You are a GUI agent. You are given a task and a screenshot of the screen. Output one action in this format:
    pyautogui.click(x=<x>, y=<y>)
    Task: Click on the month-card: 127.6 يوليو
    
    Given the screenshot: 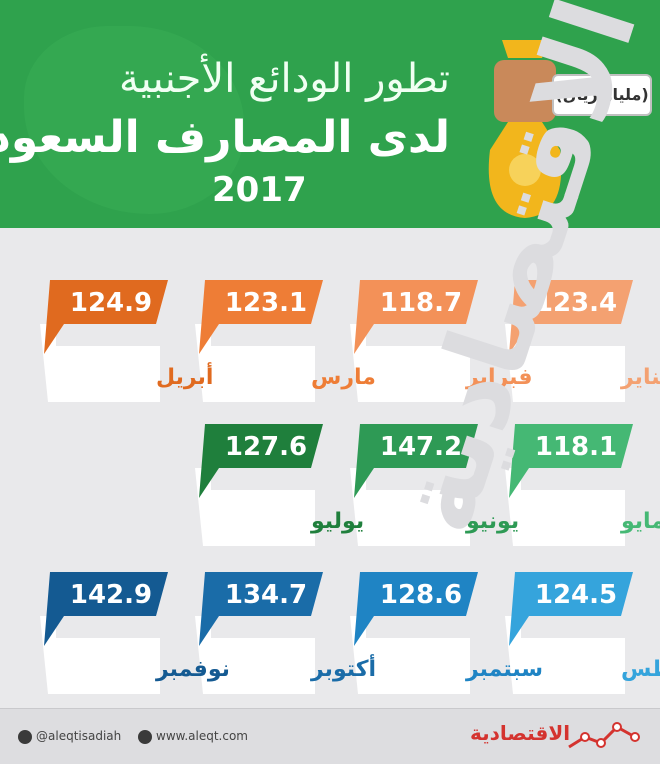 What is the action you would take?
    pyautogui.click(x=279, y=485)
    